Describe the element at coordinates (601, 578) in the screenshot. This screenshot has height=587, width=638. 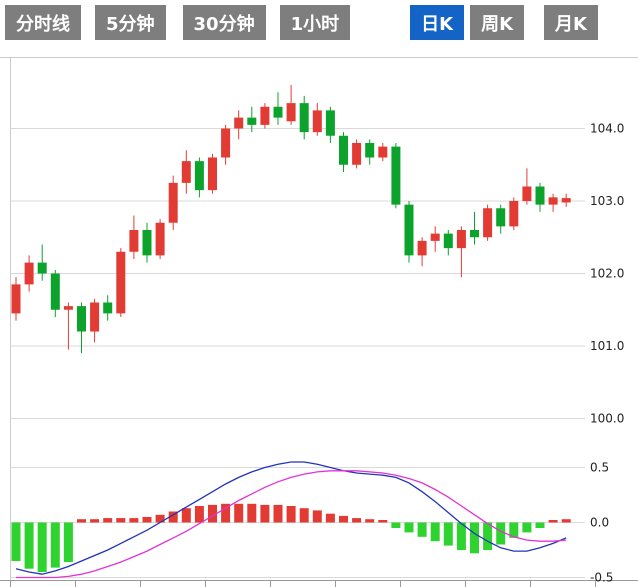
I see `macd-axis-label: -0.5` at that location.